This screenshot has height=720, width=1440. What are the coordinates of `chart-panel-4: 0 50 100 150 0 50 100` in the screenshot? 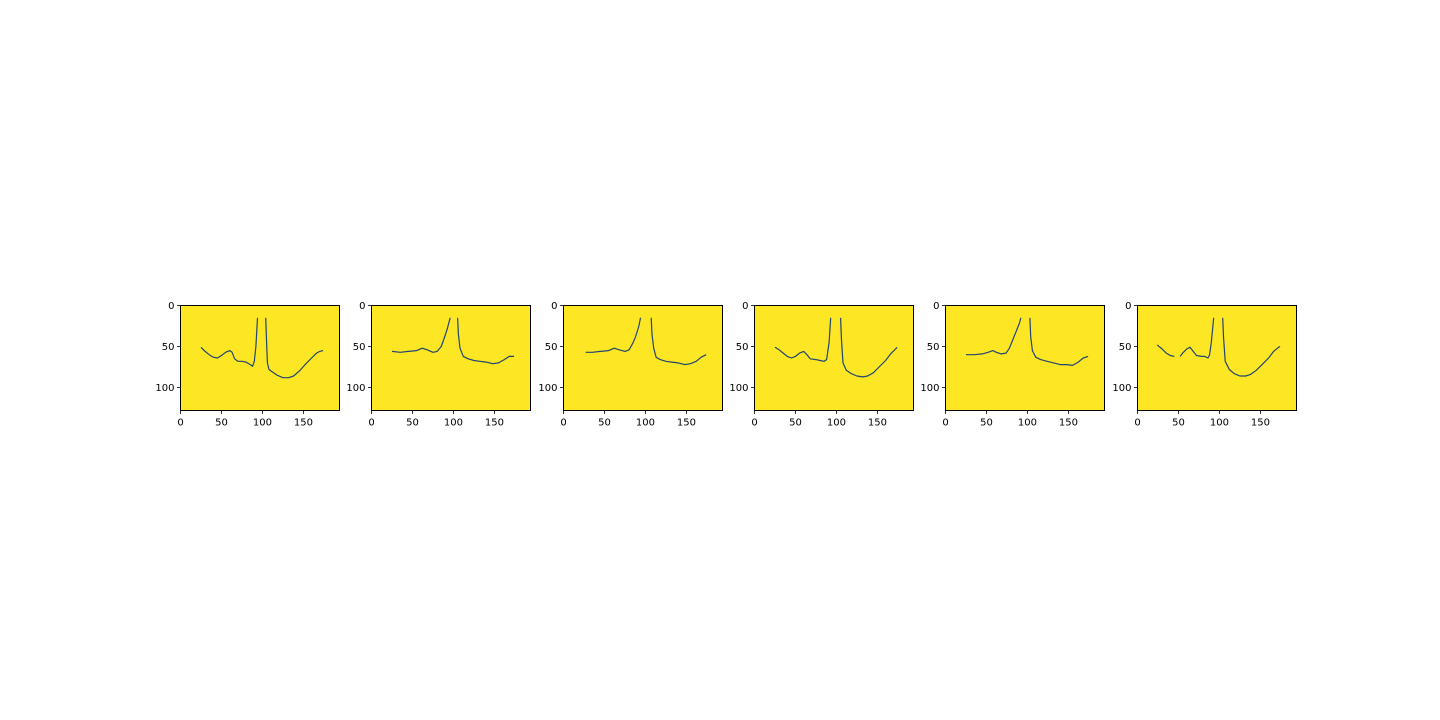 It's located at (821, 365).